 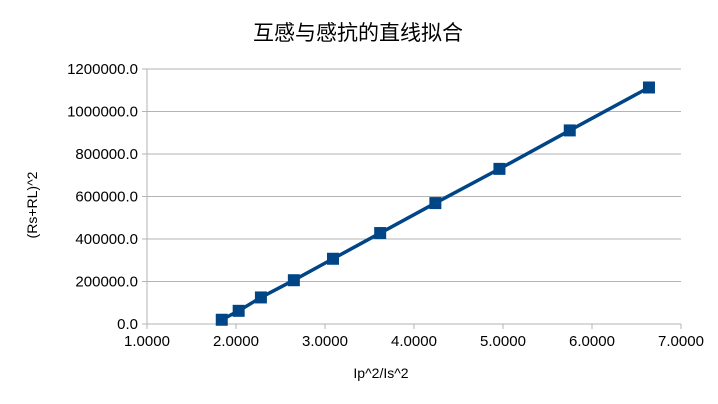 I want to click on x-tick-label: 6.0000, so click(x=592, y=341).